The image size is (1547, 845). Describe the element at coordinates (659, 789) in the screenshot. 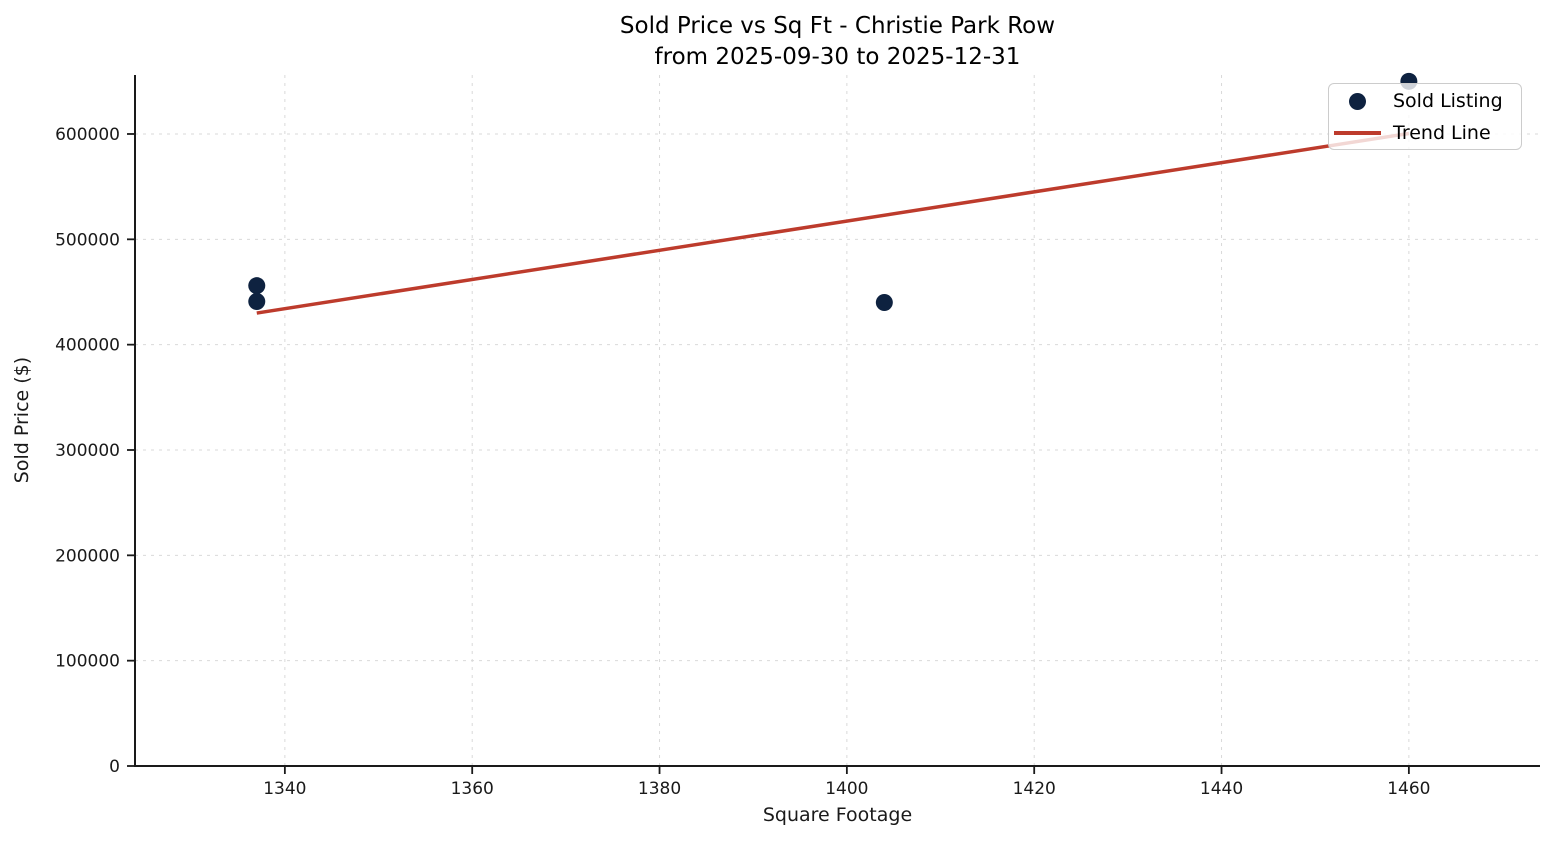

I see `x-tick-label: 1380` at that location.